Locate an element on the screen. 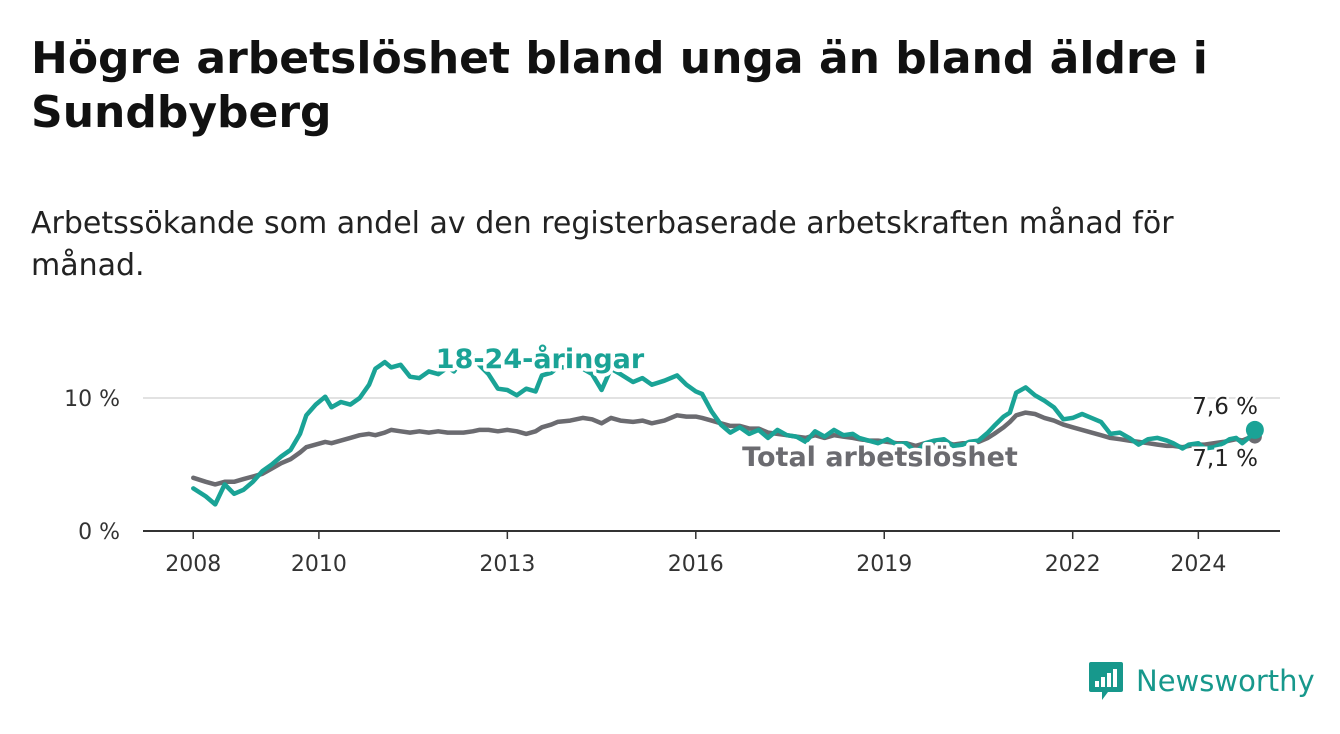 The image size is (1340, 734). newsworthy-logo: Newsworthy is located at coordinates (1201, 681).